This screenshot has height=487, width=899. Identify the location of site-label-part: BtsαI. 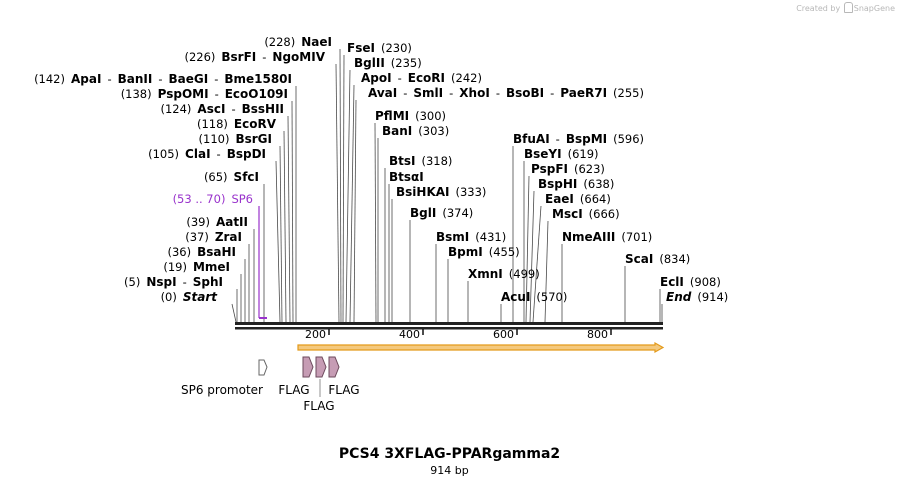
(406, 177).